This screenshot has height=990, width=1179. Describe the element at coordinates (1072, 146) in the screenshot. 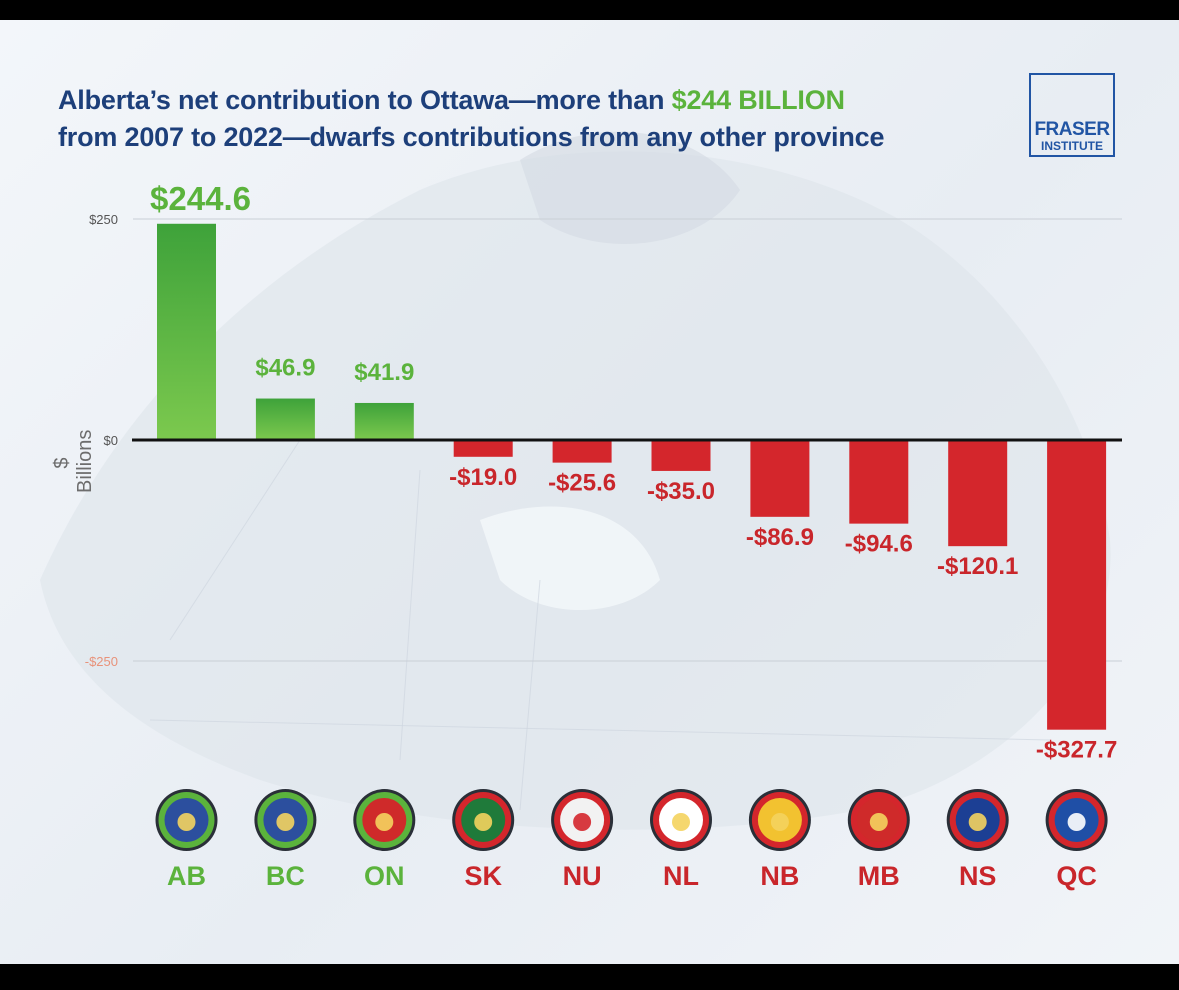

I see `logo-line2: INSTITUTE` at that location.